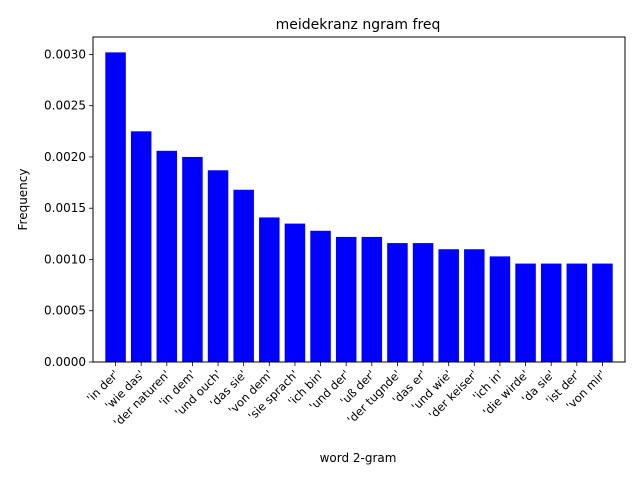 This screenshot has height=484, width=640. What do you see at coordinates (358, 25) in the screenshot?
I see `chart-title: meidekranz ngram freq` at bounding box center [358, 25].